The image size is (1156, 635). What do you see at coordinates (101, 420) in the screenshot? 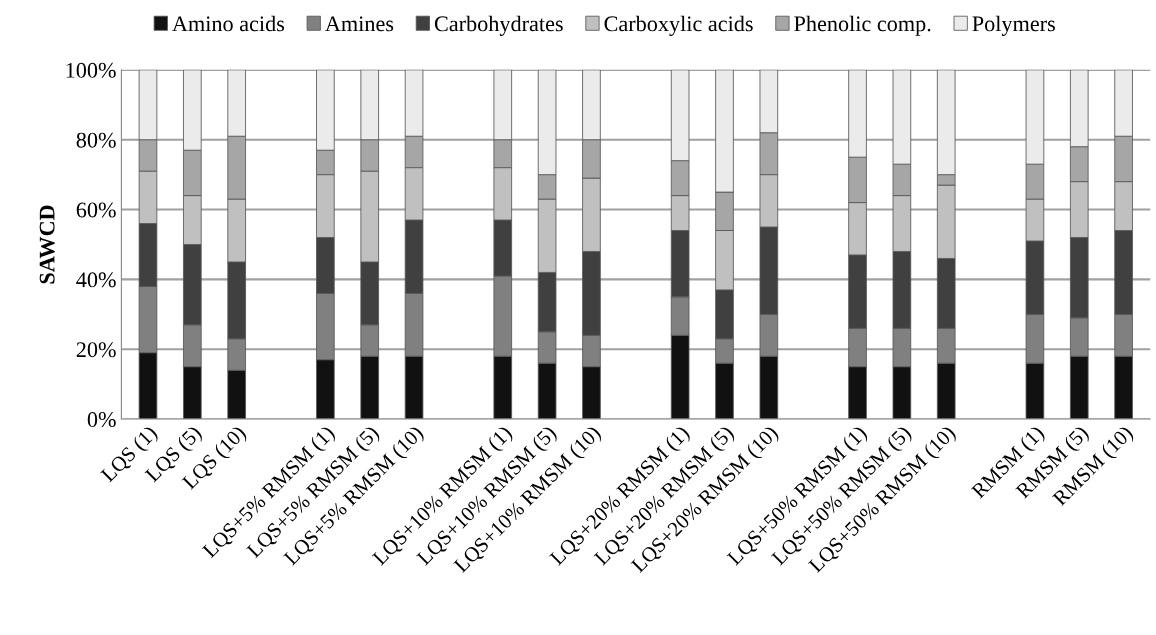
I see `y-tick-label: 0%` at bounding box center [101, 420].